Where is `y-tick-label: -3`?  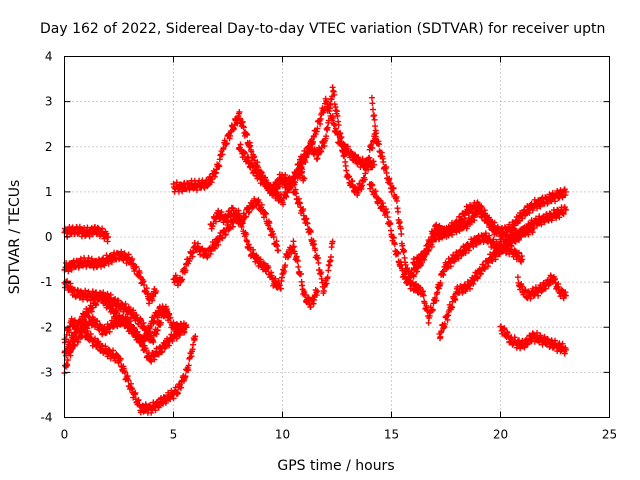 y-tick-label: -3 is located at coordinates (47, 372).